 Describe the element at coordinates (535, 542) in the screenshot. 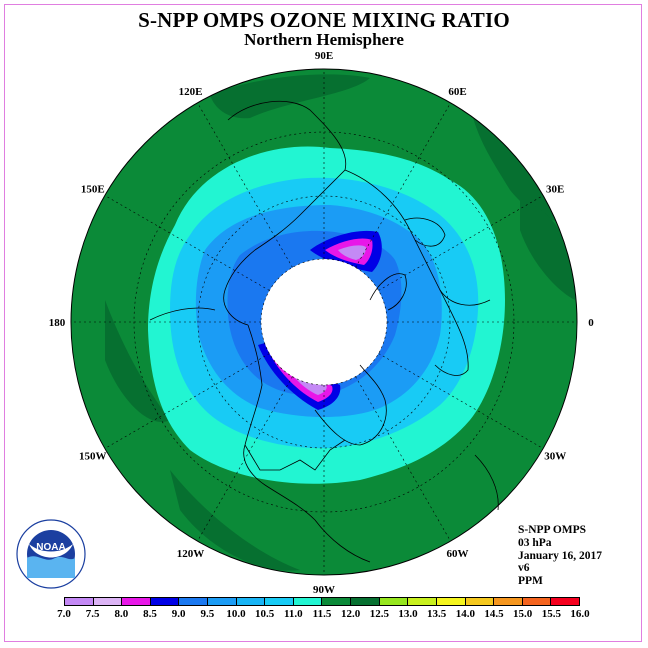

I see `pressure-level-label: 03 hPa` at that location.